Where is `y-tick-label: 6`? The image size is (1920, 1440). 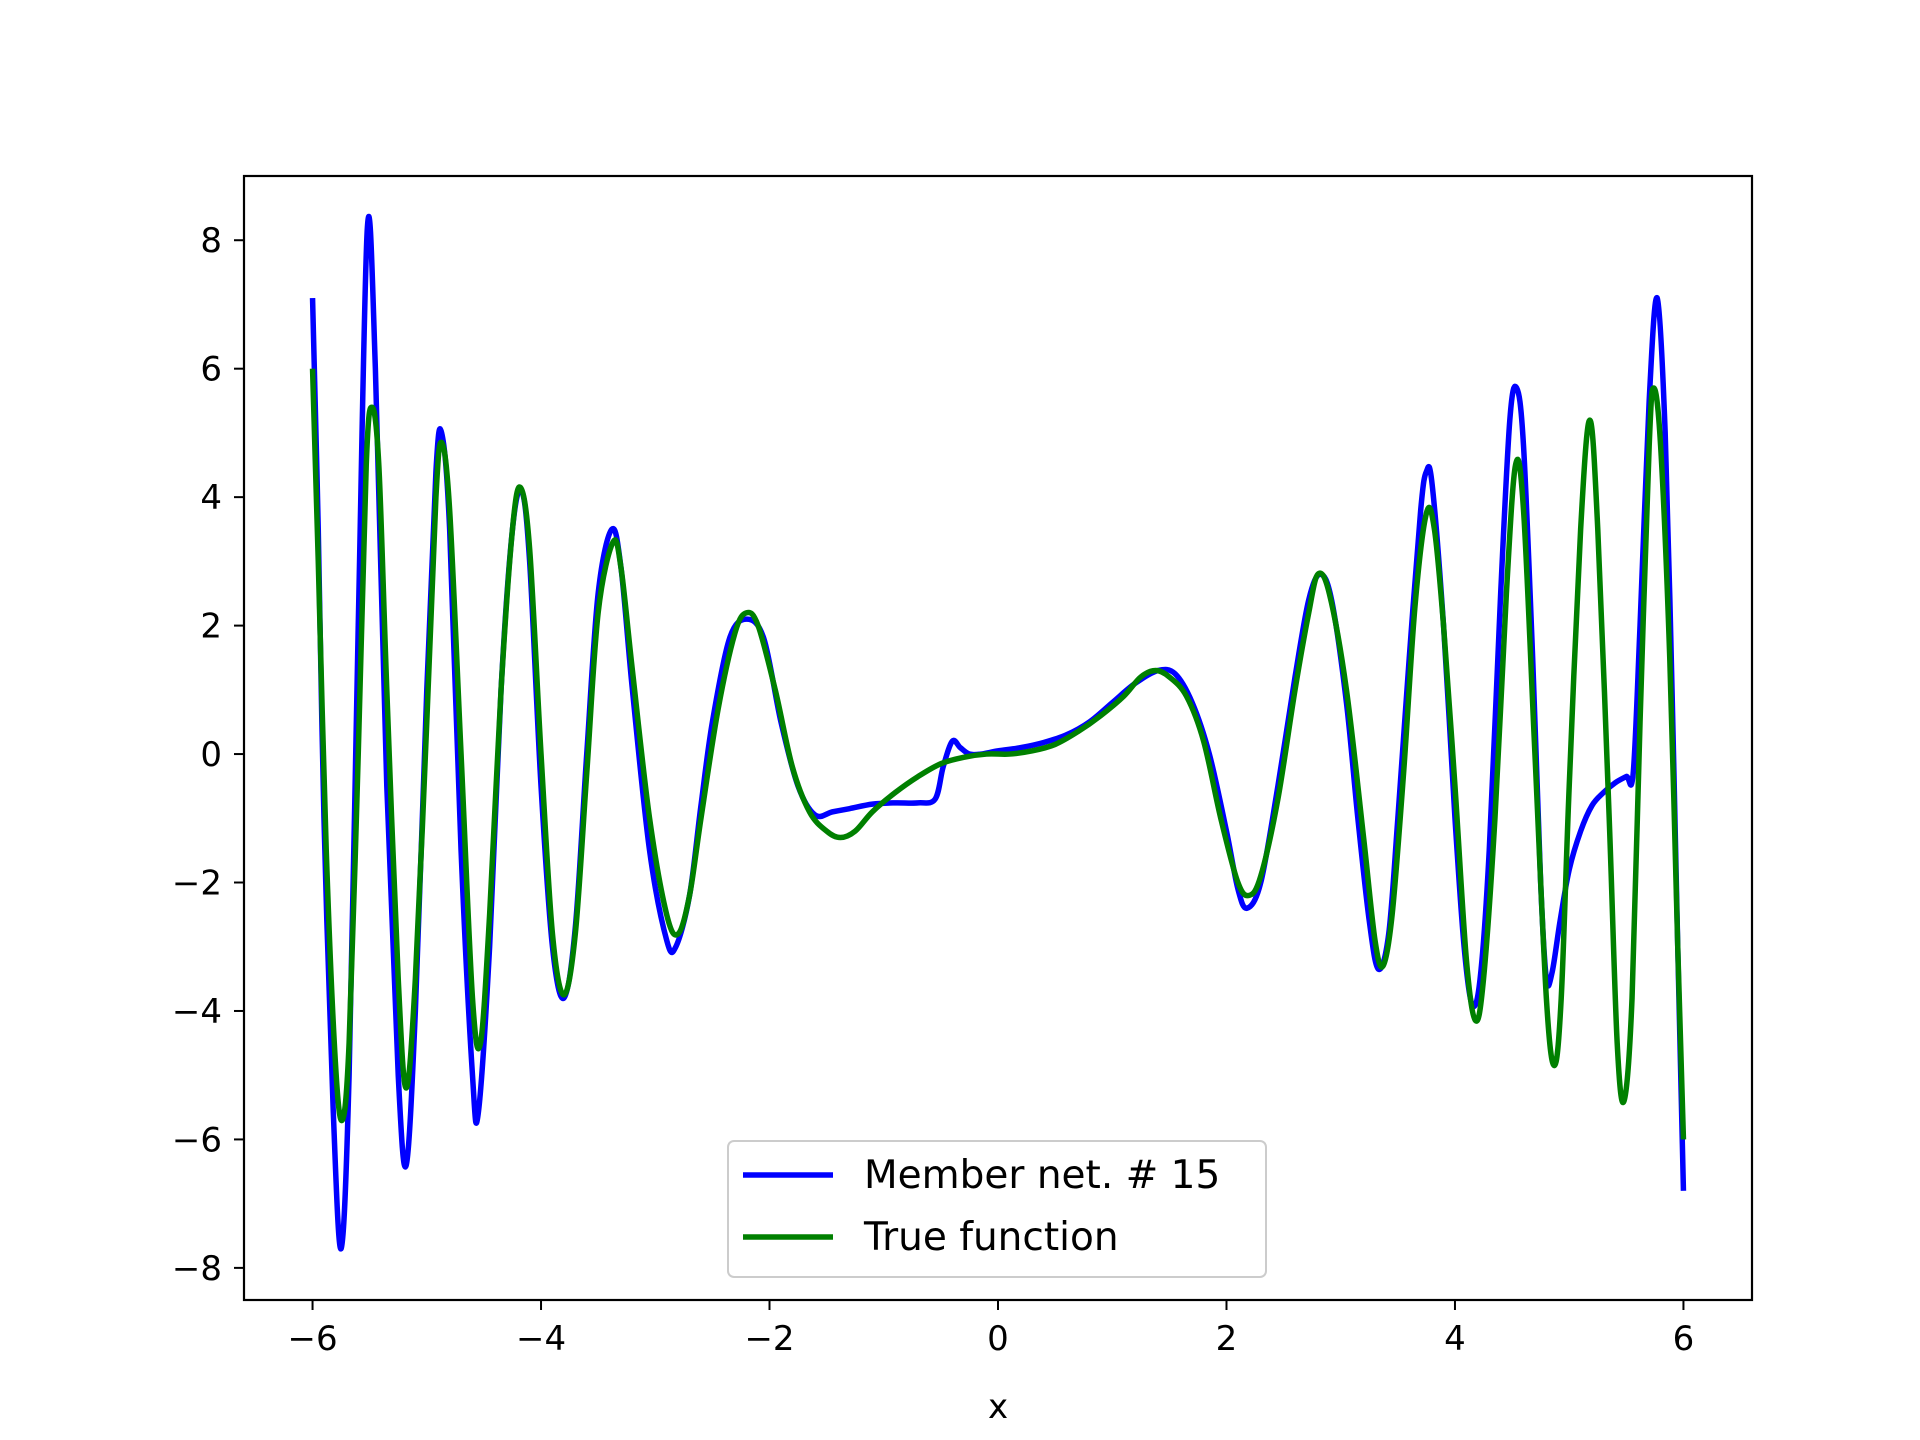
y-tick-label: 6 is located at coordinates (211, 370).